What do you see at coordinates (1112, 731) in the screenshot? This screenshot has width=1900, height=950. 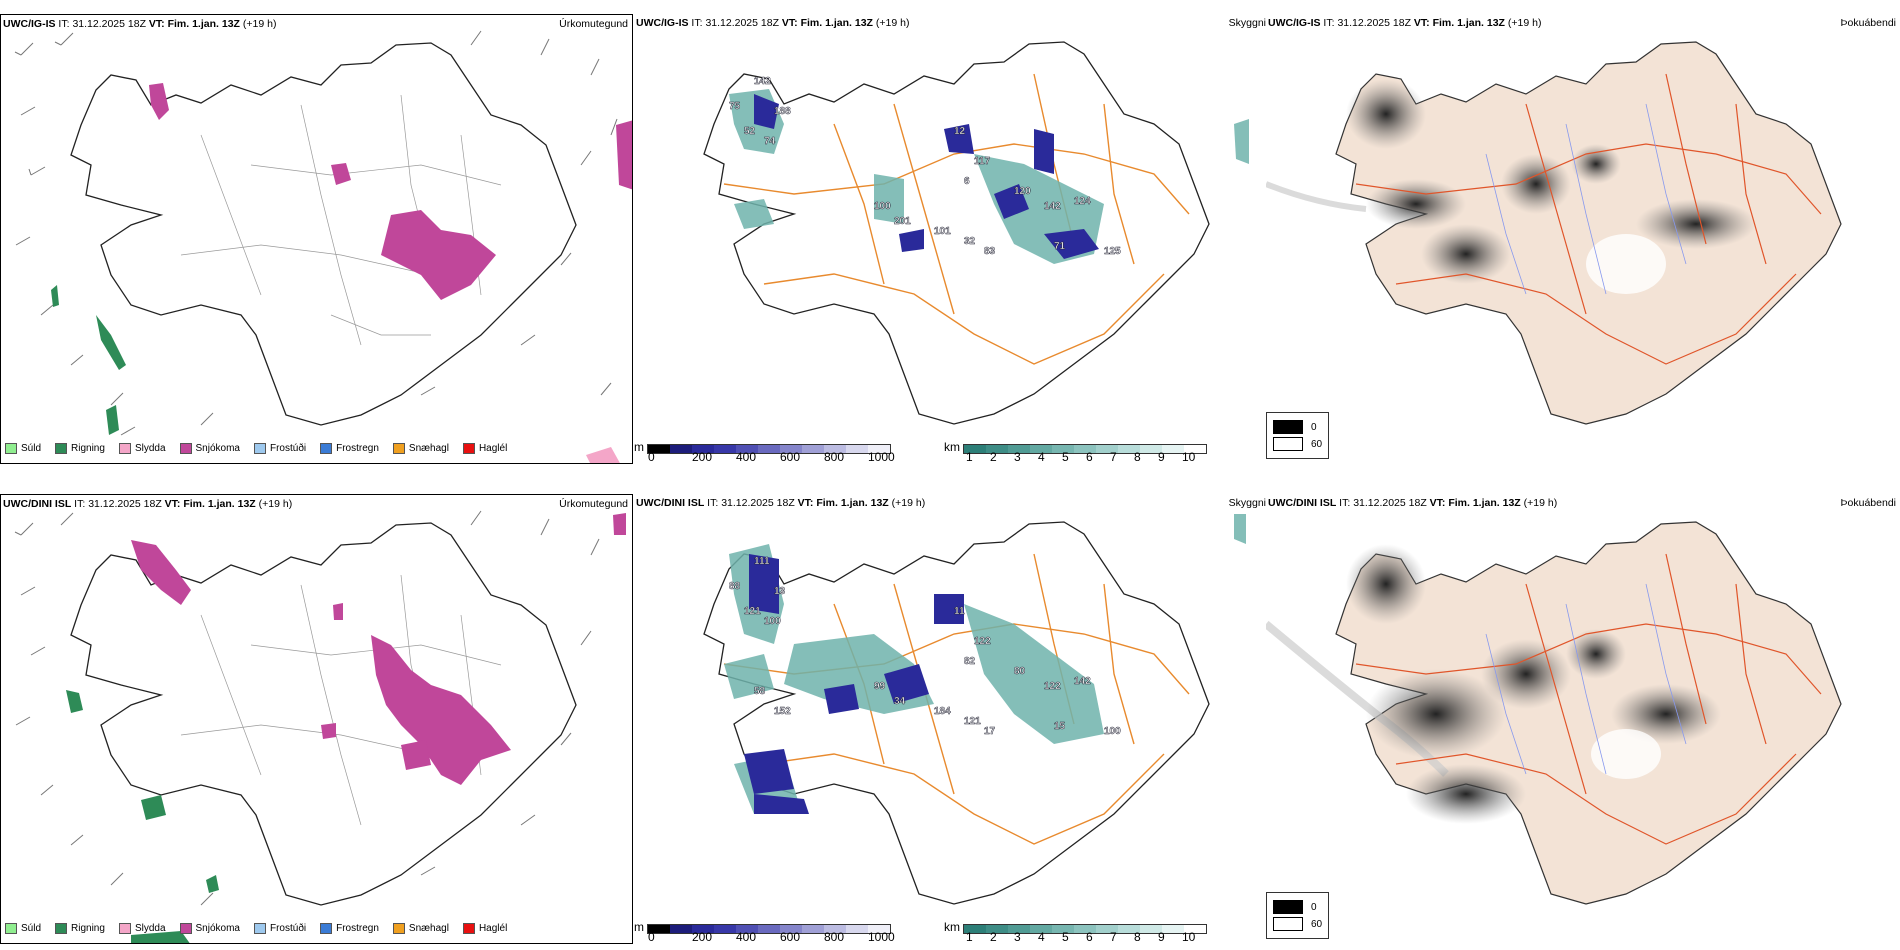 I see `cloud-base-value-label: 100` at bounding box center [1112, 731].